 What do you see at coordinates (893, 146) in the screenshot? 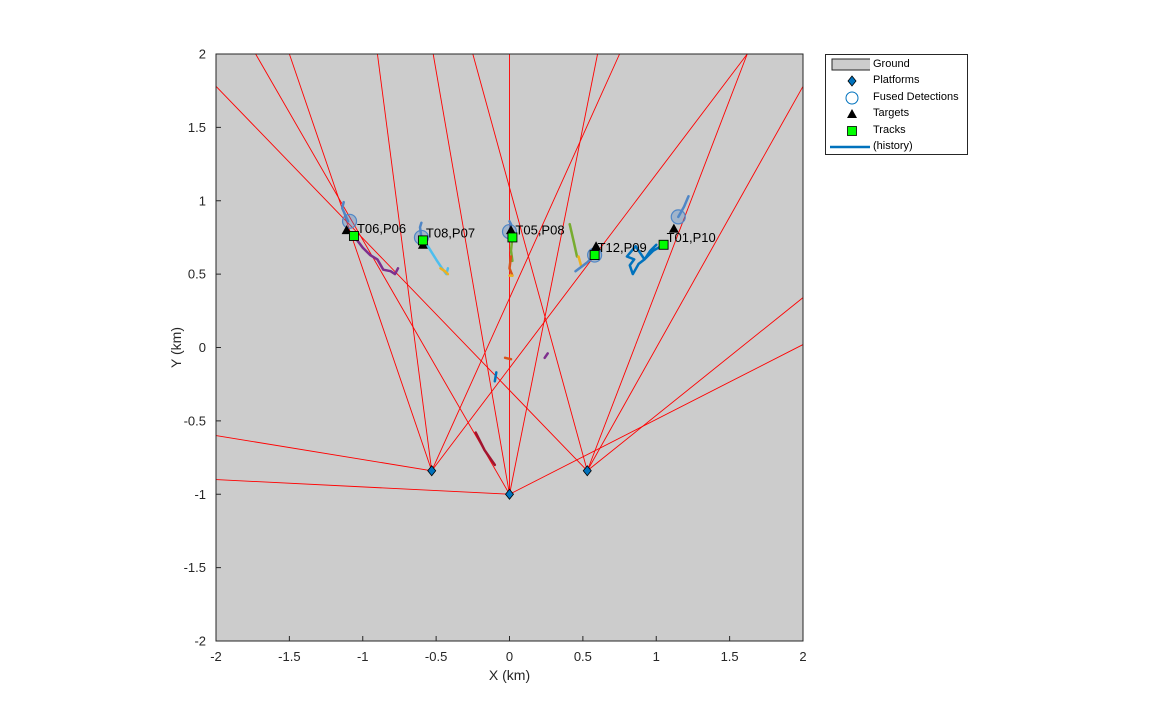
I see `legend-label-history: (history)` at bounding box center [893, 146].